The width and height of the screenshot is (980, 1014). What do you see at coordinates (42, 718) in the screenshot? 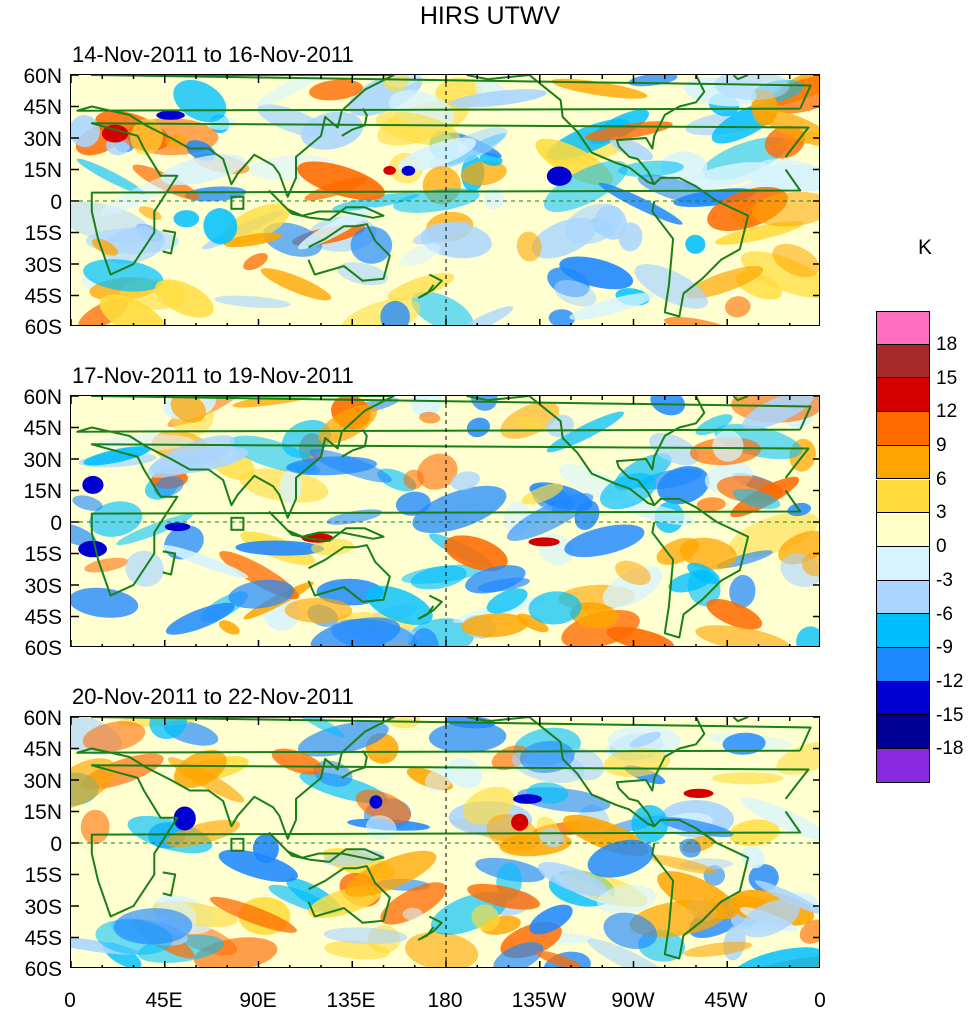
I see `p3-lat-60n: 60N` at bounding box center [42, 718].